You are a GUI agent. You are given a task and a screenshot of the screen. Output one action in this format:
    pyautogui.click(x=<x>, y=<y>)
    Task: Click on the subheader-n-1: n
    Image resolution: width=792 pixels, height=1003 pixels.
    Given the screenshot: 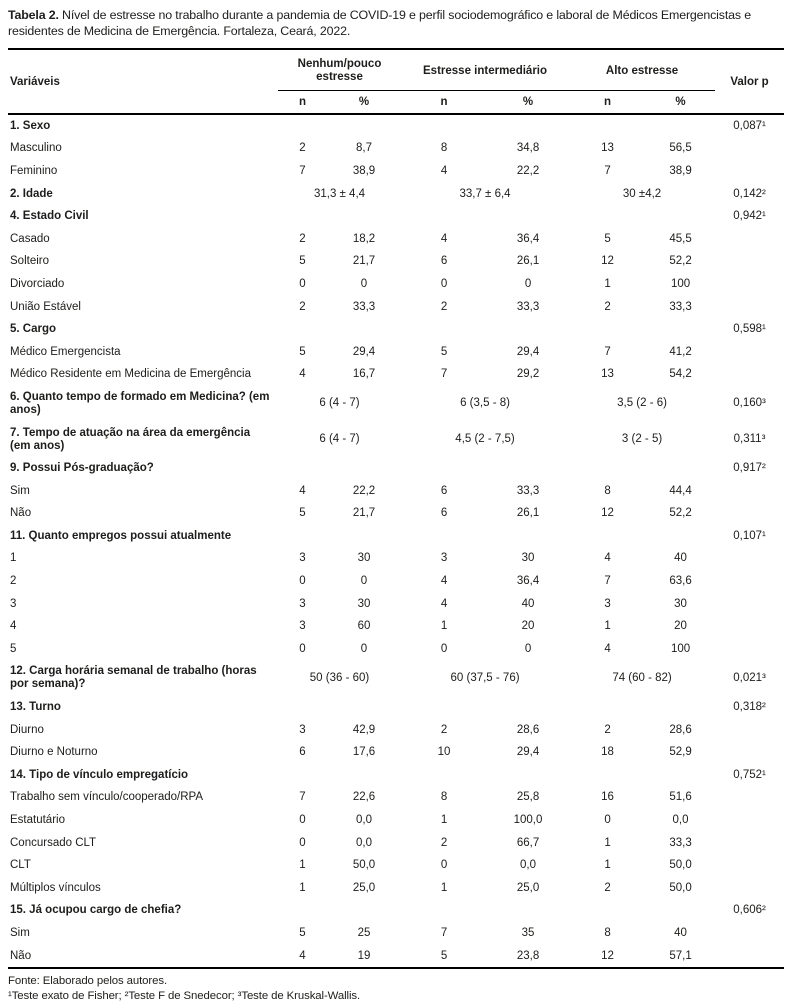 What is the action you would take?
    pyautogui.click(x=302, y=102)
    